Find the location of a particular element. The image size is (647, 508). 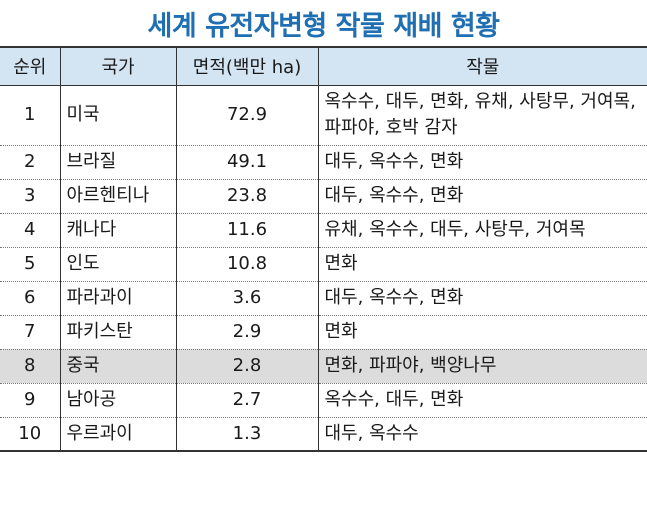

table-header: 순위 국가 면적(백만 ha) 작물 is located at coordinates (323, 66).